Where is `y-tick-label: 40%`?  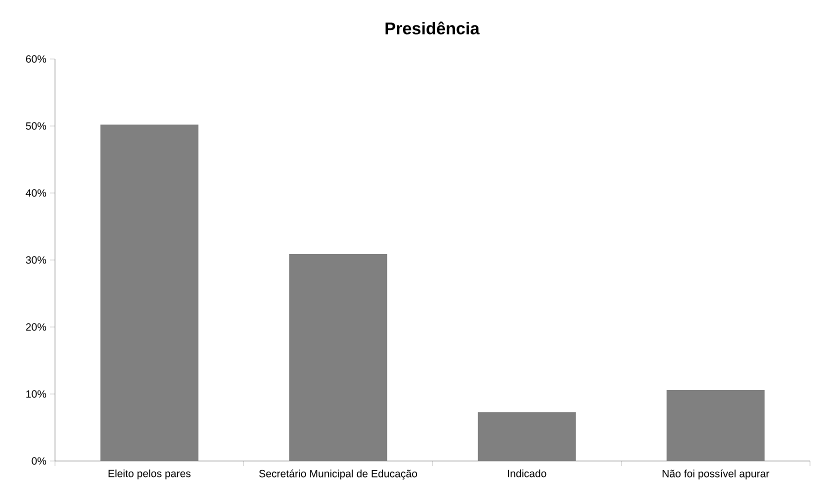 y-tick-label: 40% is located at coordinates (36, 193).